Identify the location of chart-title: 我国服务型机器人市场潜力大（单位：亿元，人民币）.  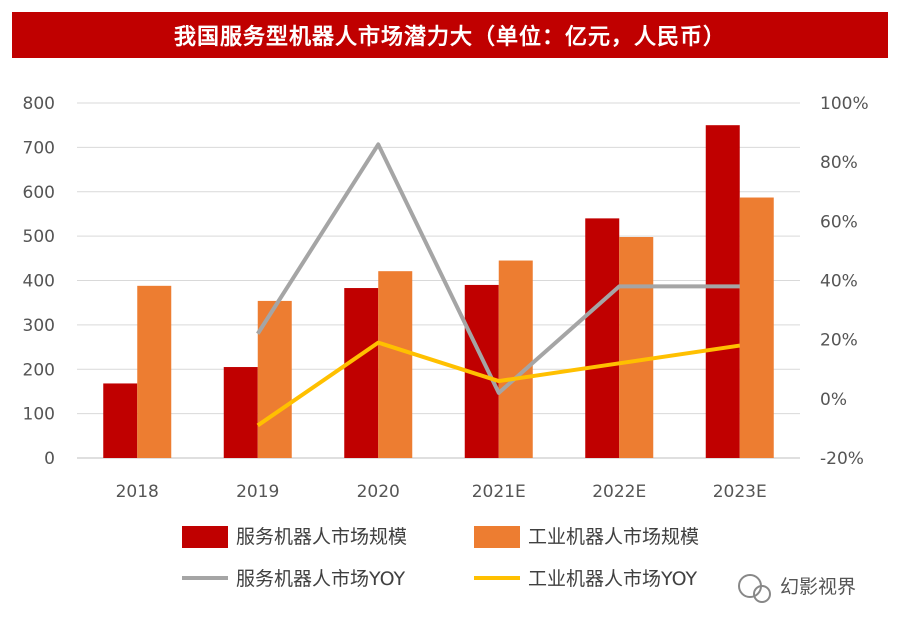
(449, 37).